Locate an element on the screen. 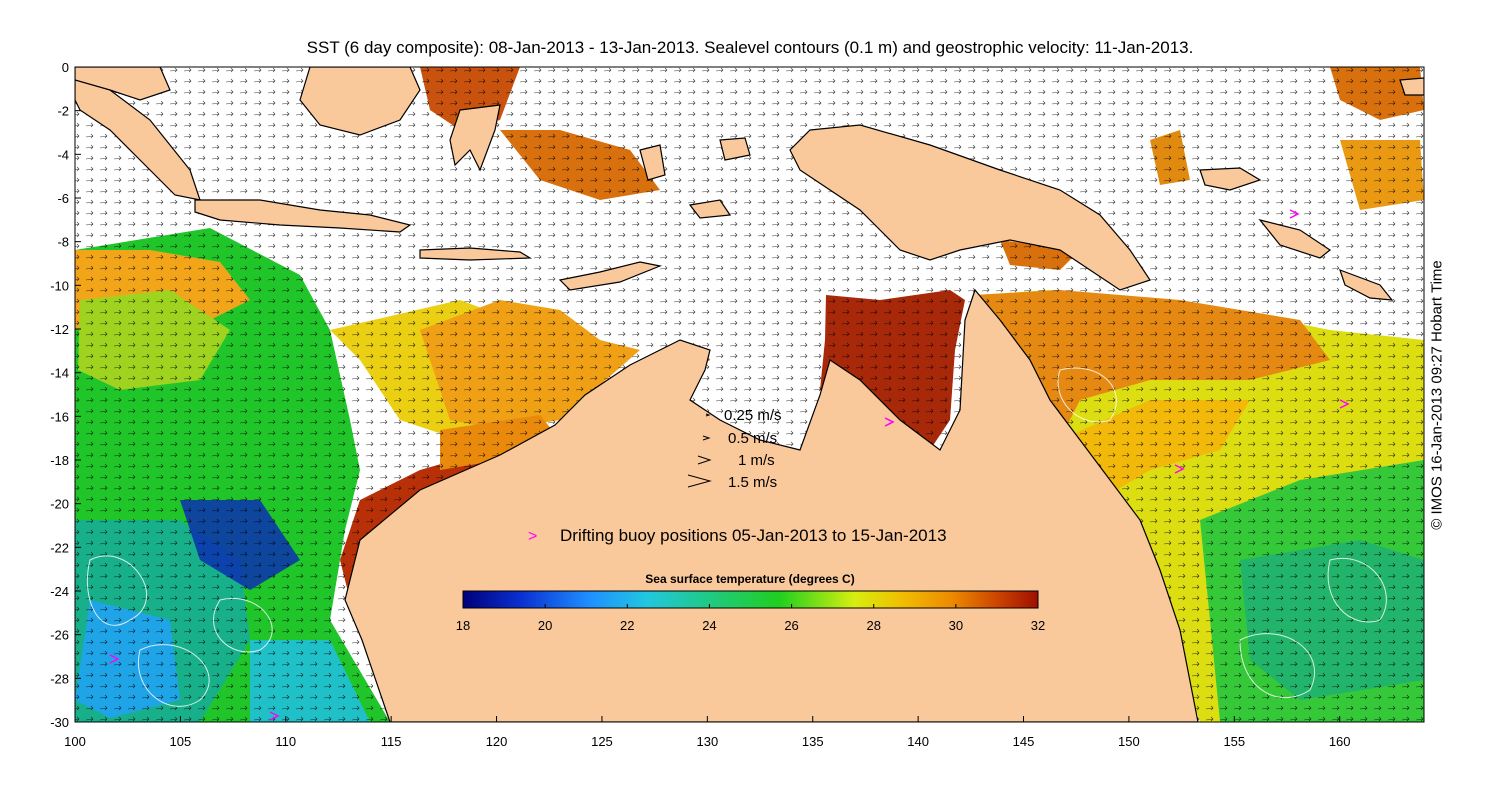  x-tick-label: 145 is located at coordinates (1024, 741).